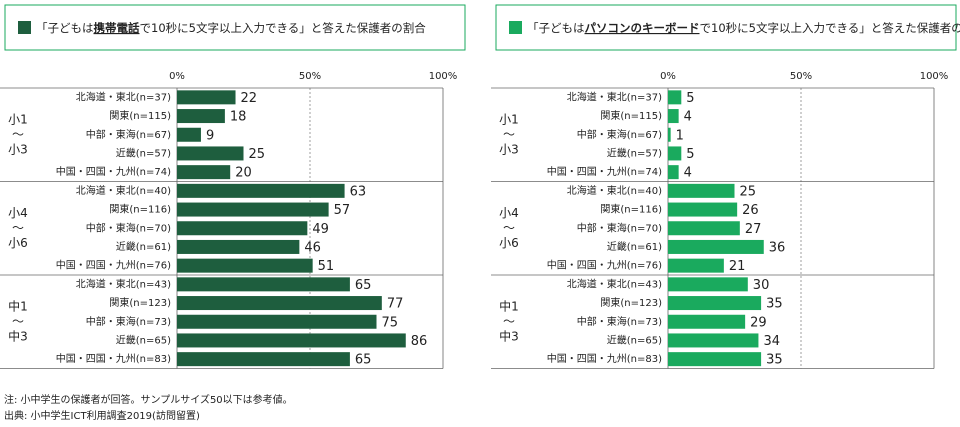  What do you see at coordinates (320, 229) in the screenshot?
I see `value-label: 49` at bounding box center [320, 229].